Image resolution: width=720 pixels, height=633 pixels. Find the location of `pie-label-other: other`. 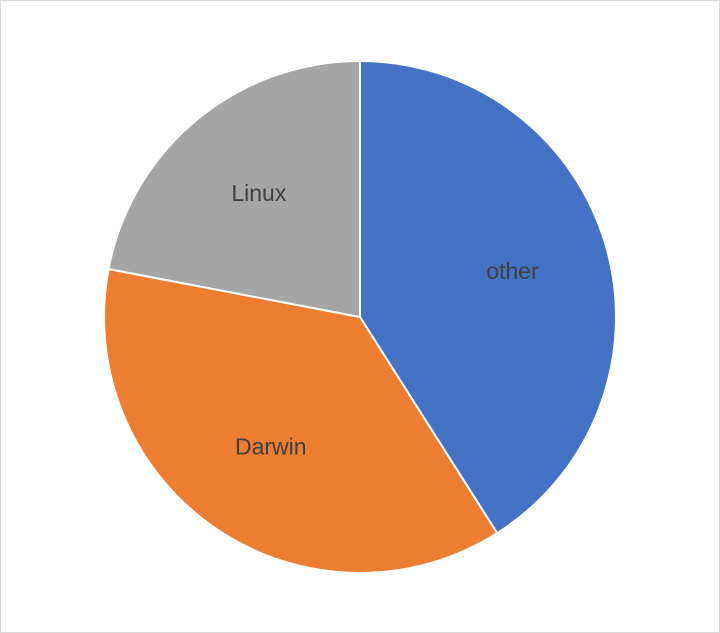

pie-label-other: other is located at coordinates (512, 271).